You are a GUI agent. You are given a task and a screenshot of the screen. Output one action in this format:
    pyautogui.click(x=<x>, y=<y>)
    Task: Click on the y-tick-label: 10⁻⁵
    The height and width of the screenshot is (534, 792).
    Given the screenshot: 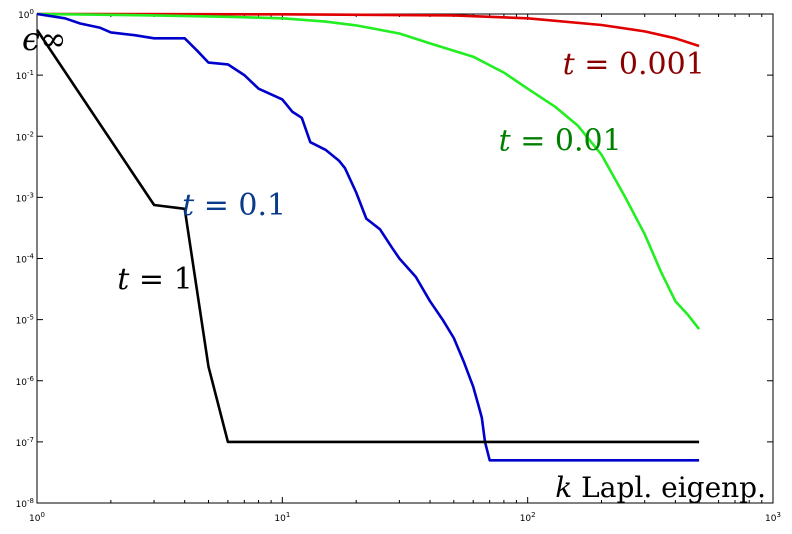 What is the action you would take?
    pyautogui.click(x=25, y=320)
    